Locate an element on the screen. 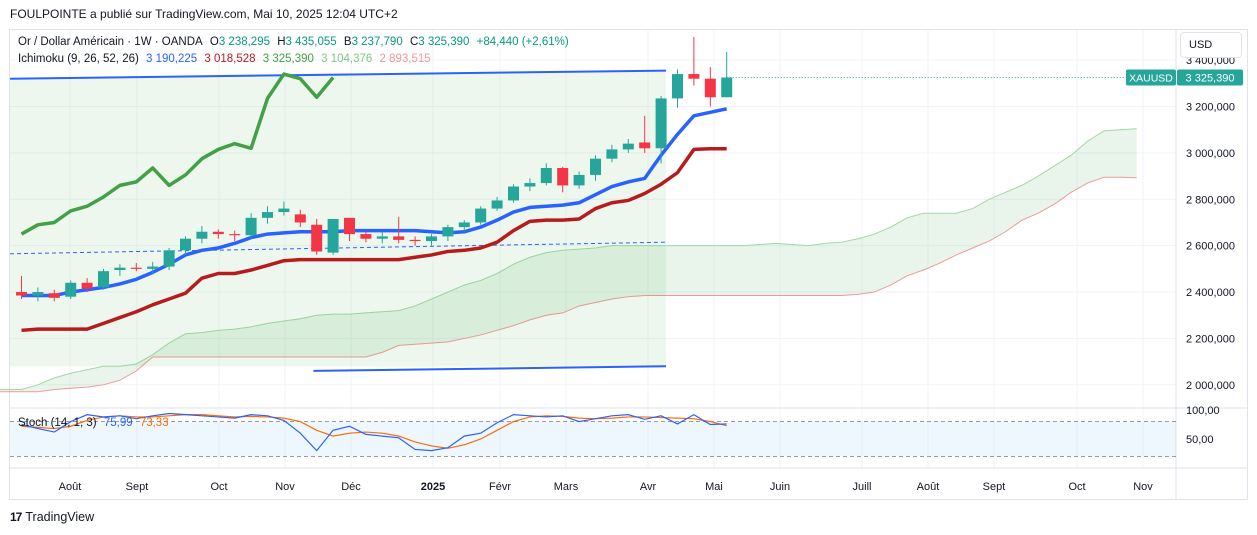  currency-button: USD is located at coordinates (1211, 45).